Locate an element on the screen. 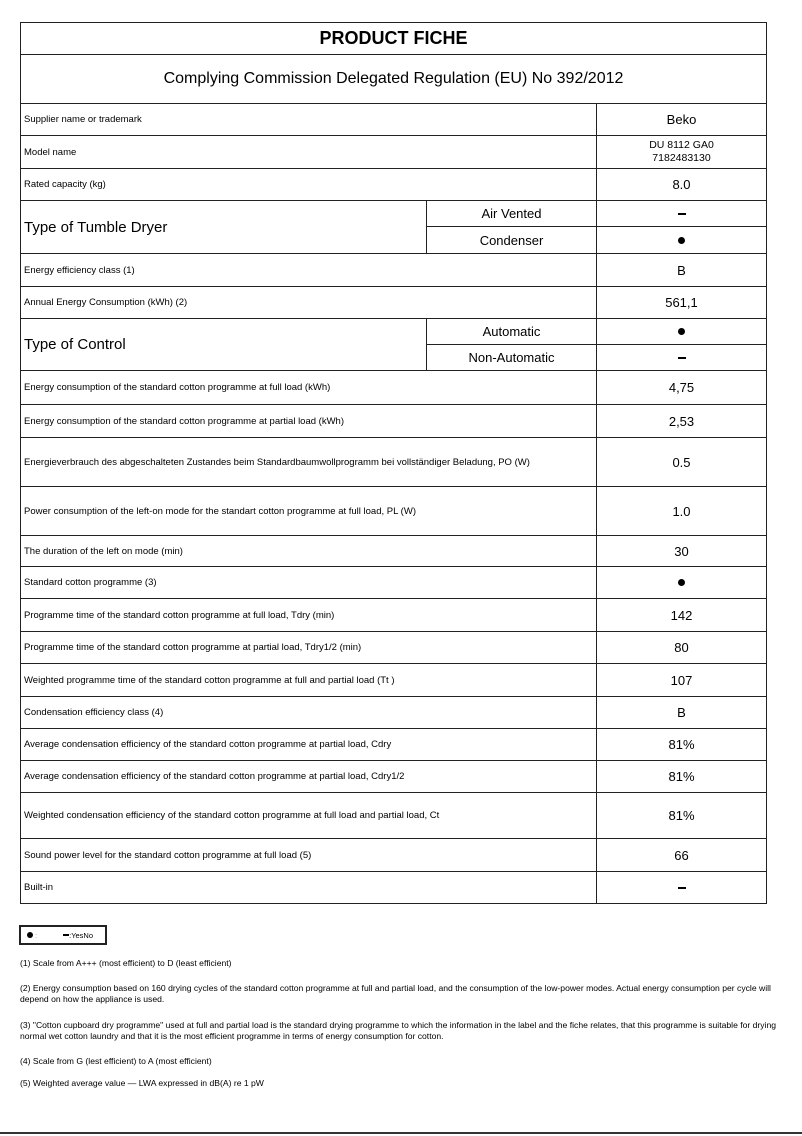  row-value-energy_class: B is located at coordinates (681, 270).